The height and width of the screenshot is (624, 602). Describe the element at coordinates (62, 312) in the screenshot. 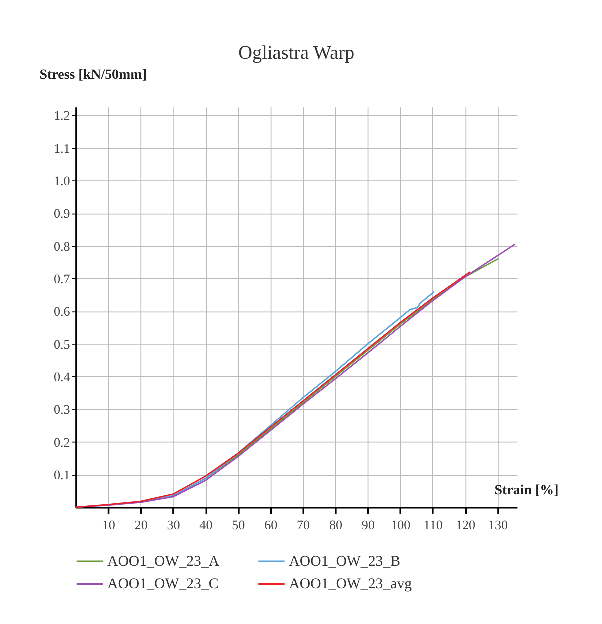

I see `y-tick-label: 0.6` at that location.